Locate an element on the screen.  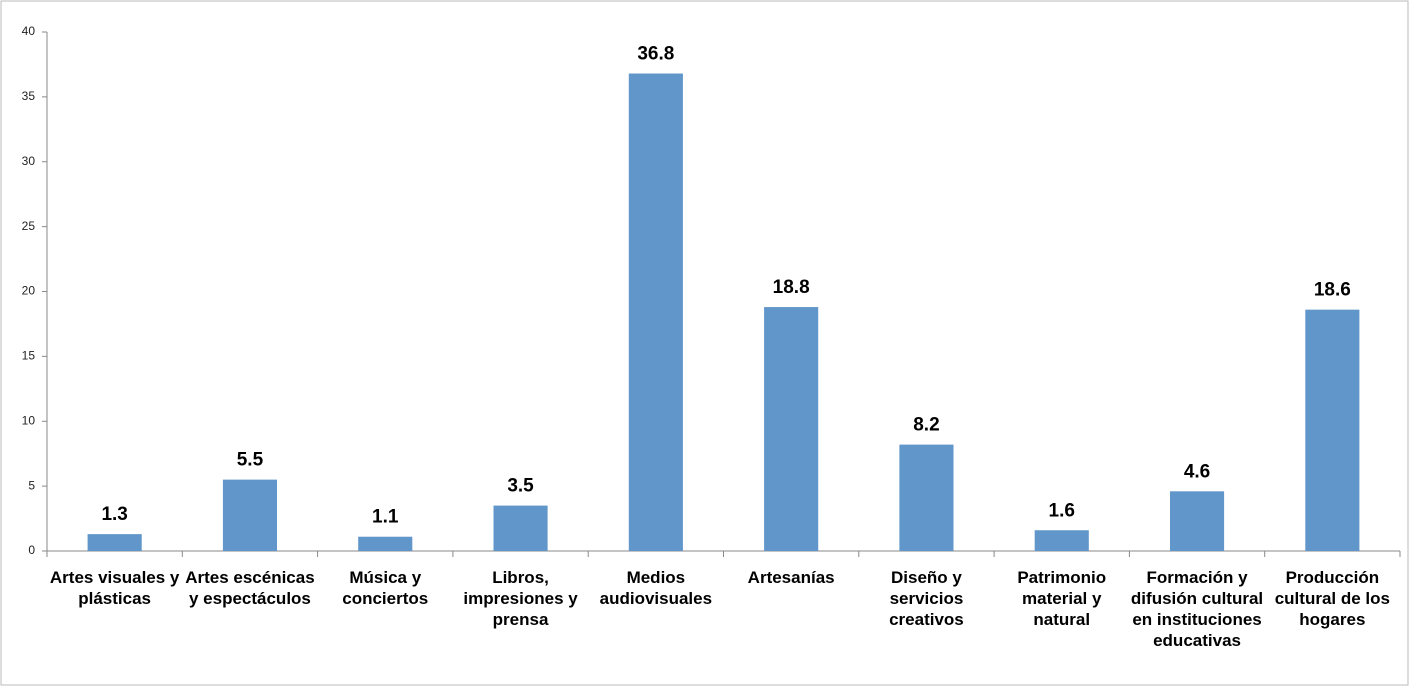
value-label: 18.6 is located at coordinates (1332, 290).